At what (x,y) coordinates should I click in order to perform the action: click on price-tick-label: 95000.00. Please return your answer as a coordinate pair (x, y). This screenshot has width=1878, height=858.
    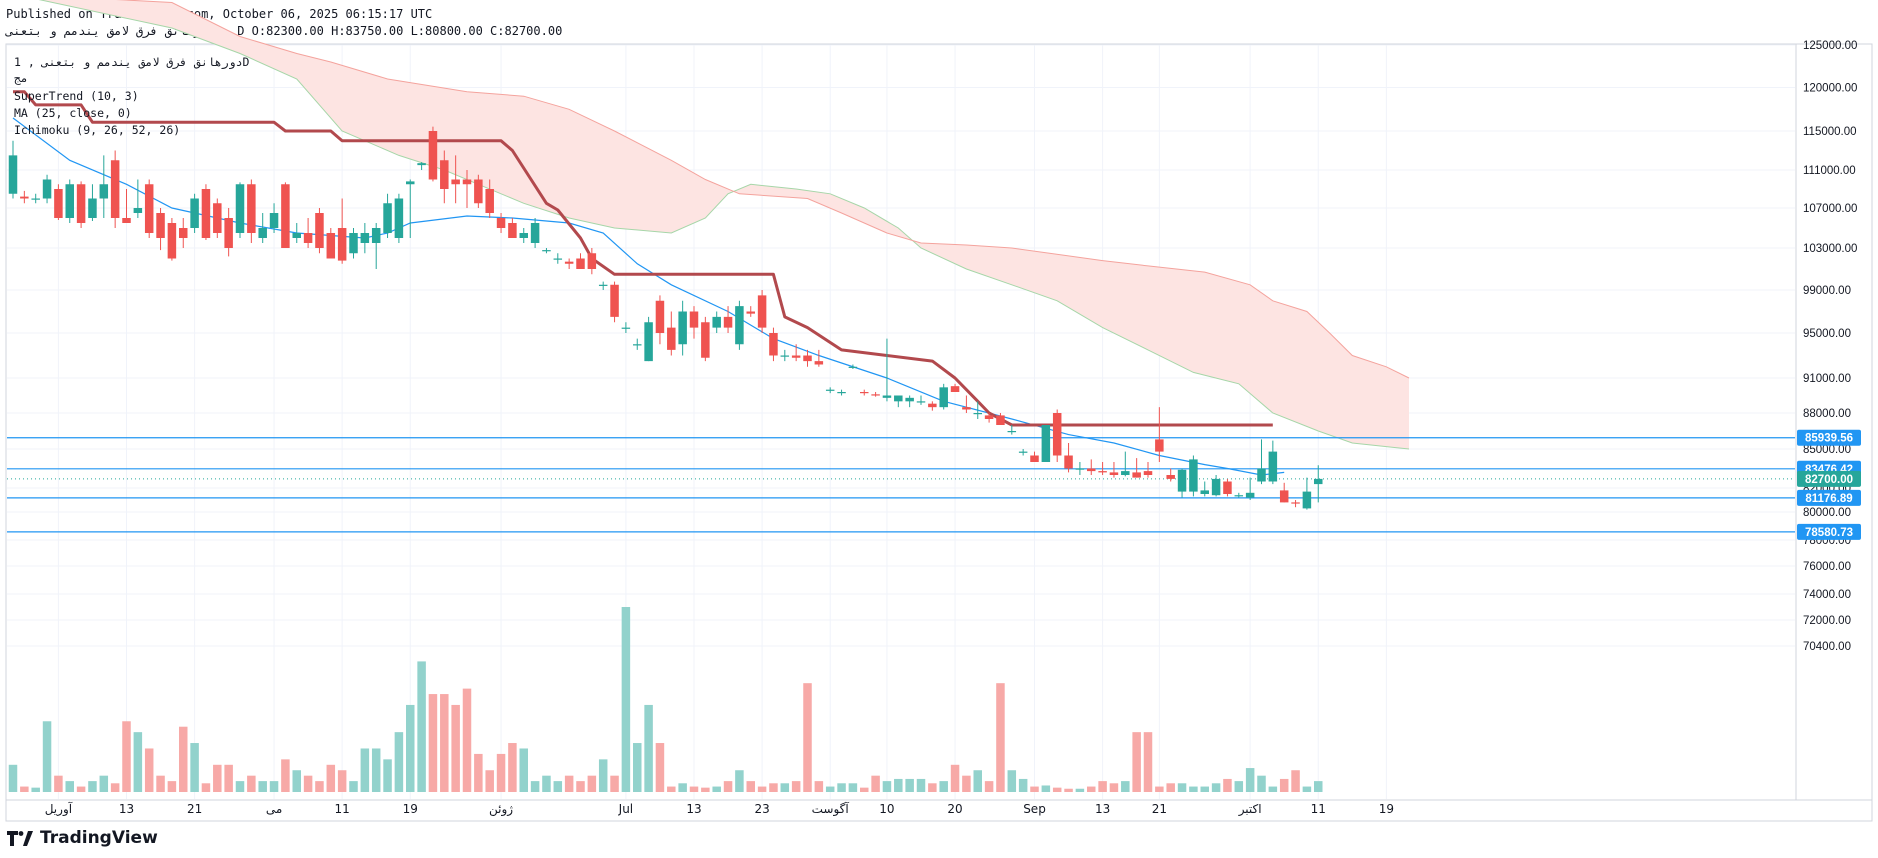
    Looking at the image, I should click on (1827, 334).